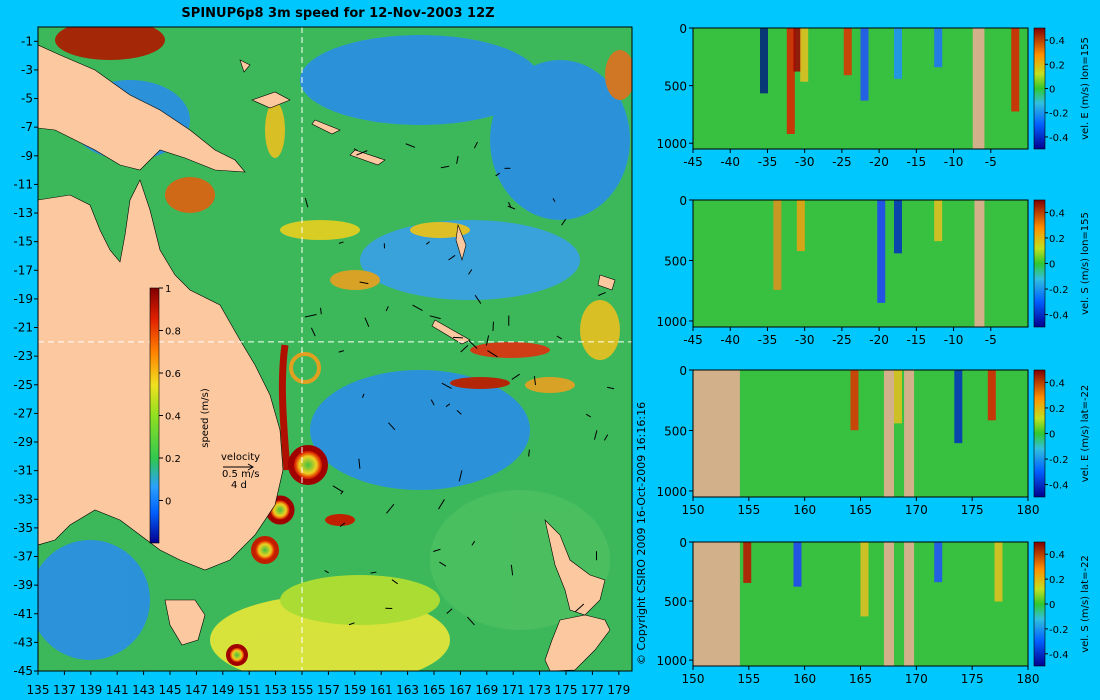 This screenshot has height=700, width=1100. I want to click on section-x-tick-label: 160, so click(804, 679).